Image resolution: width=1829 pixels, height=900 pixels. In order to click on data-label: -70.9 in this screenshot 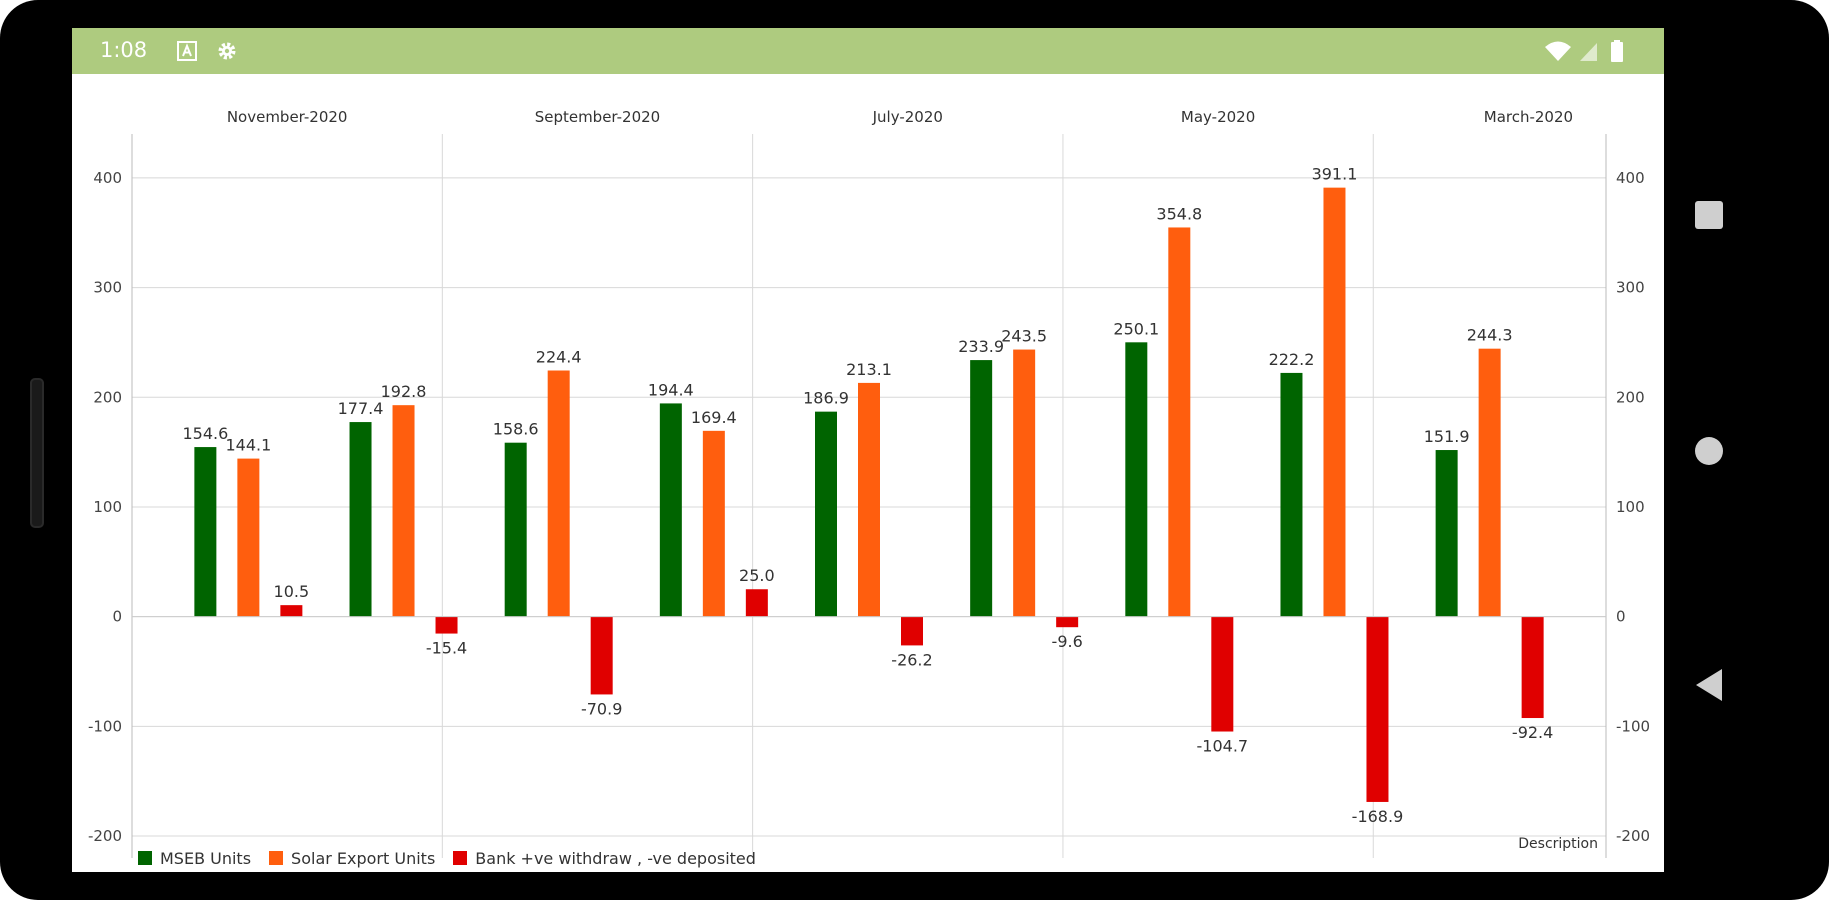, I will do `click(601, 708)`.